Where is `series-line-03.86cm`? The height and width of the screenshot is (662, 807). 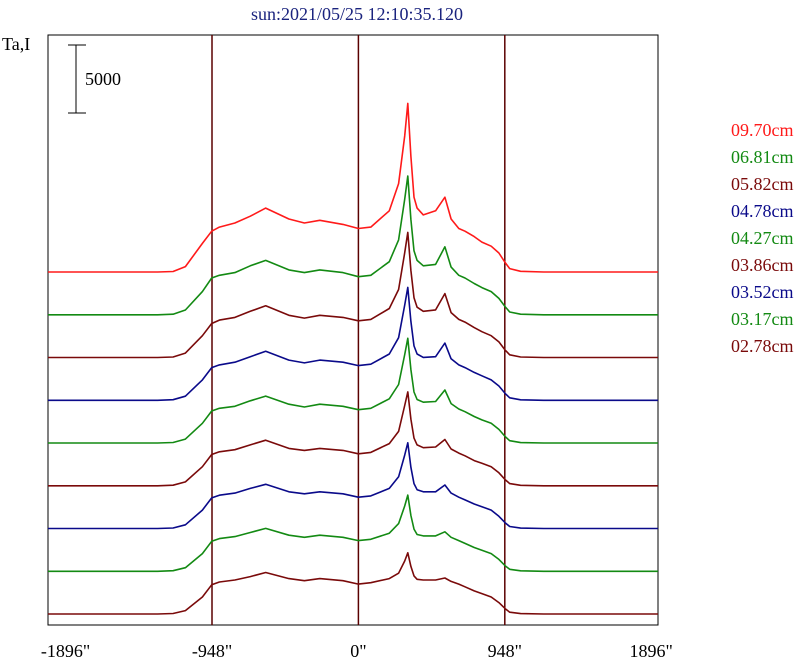 series-line-03.86cm is located at coordinates (353, 439).